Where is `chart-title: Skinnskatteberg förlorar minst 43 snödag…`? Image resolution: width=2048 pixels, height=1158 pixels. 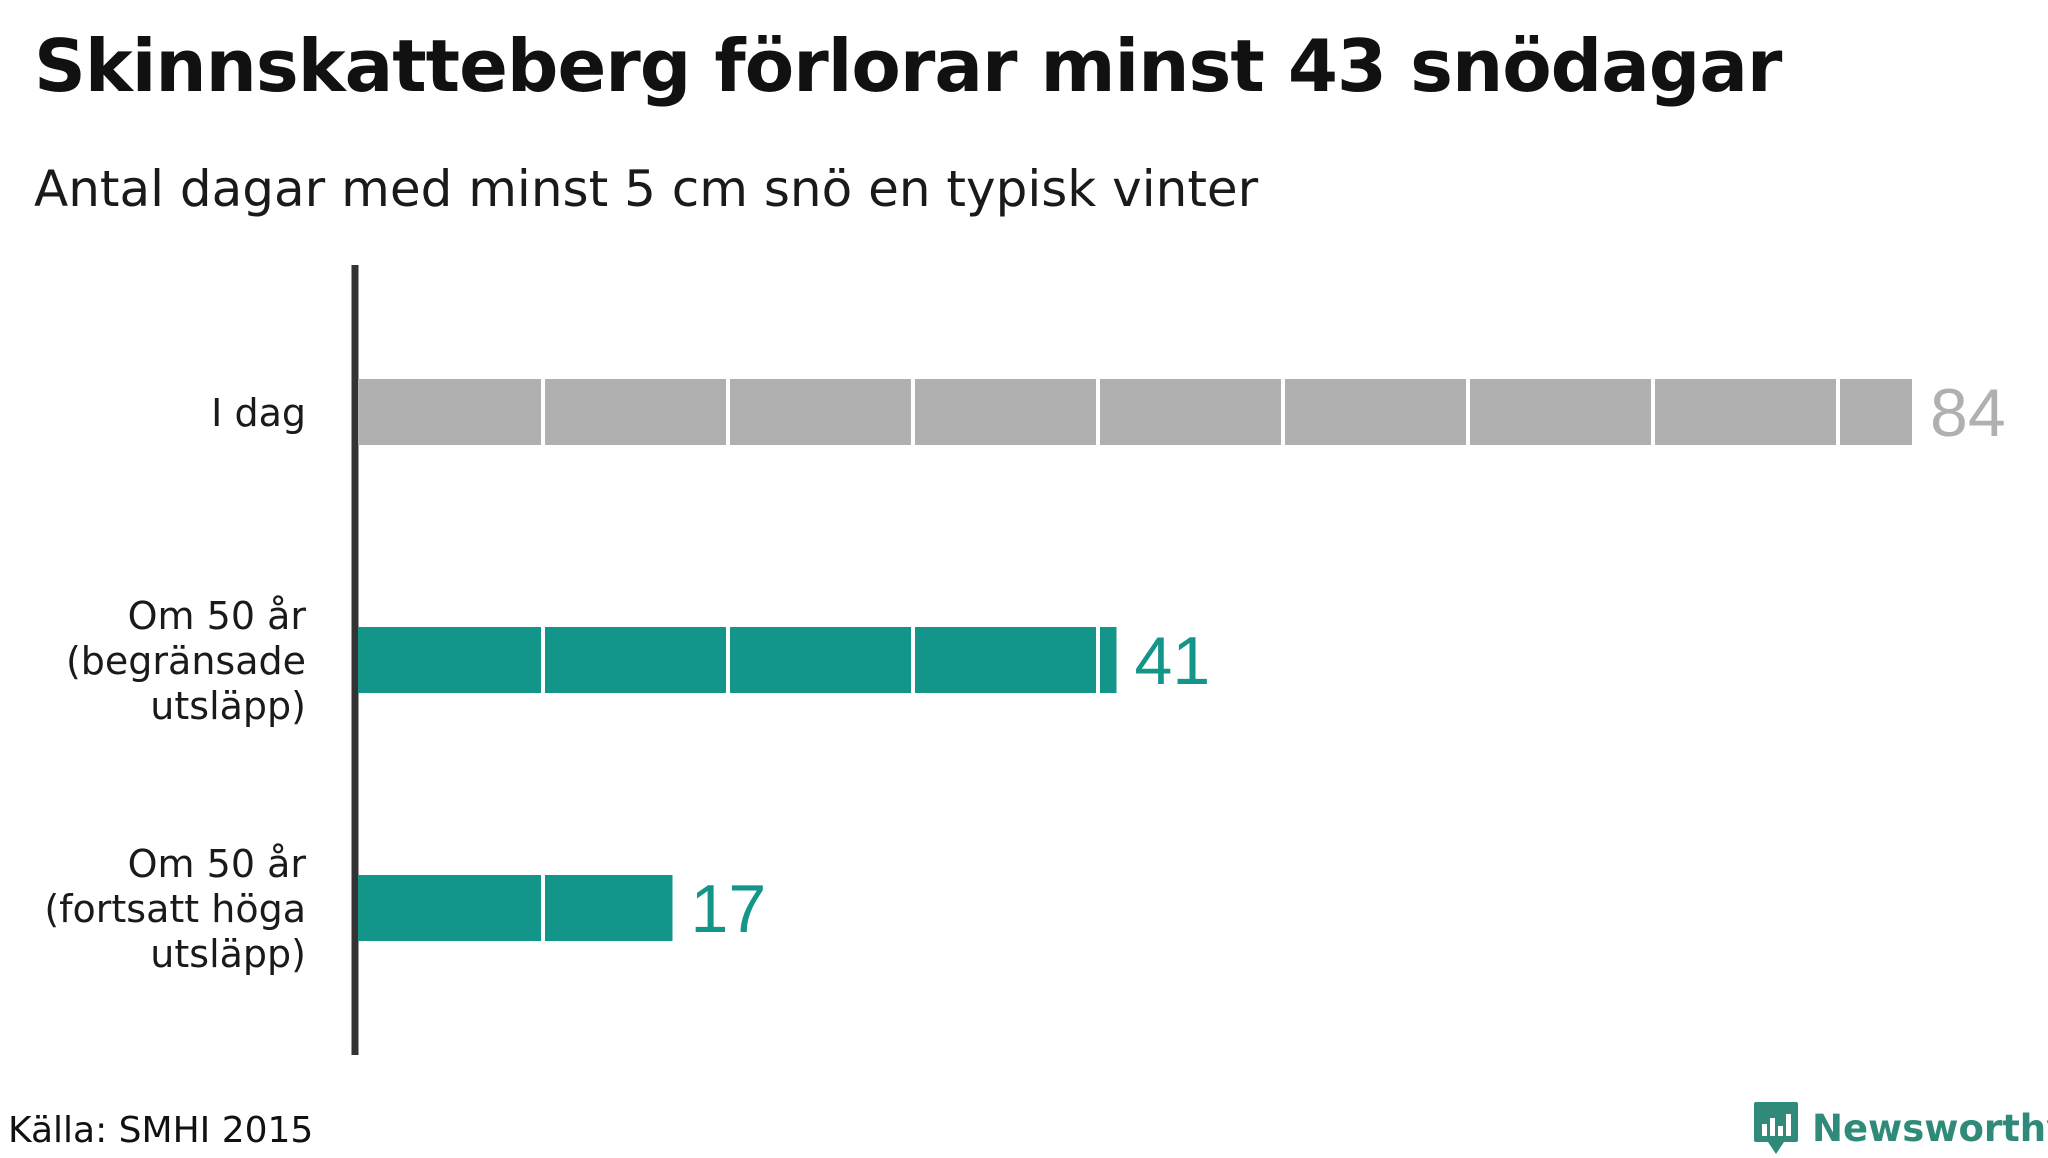
chart-title: Skinnskatteberg förlorar minst 43 snödag… is located at coordinates (908, 66).